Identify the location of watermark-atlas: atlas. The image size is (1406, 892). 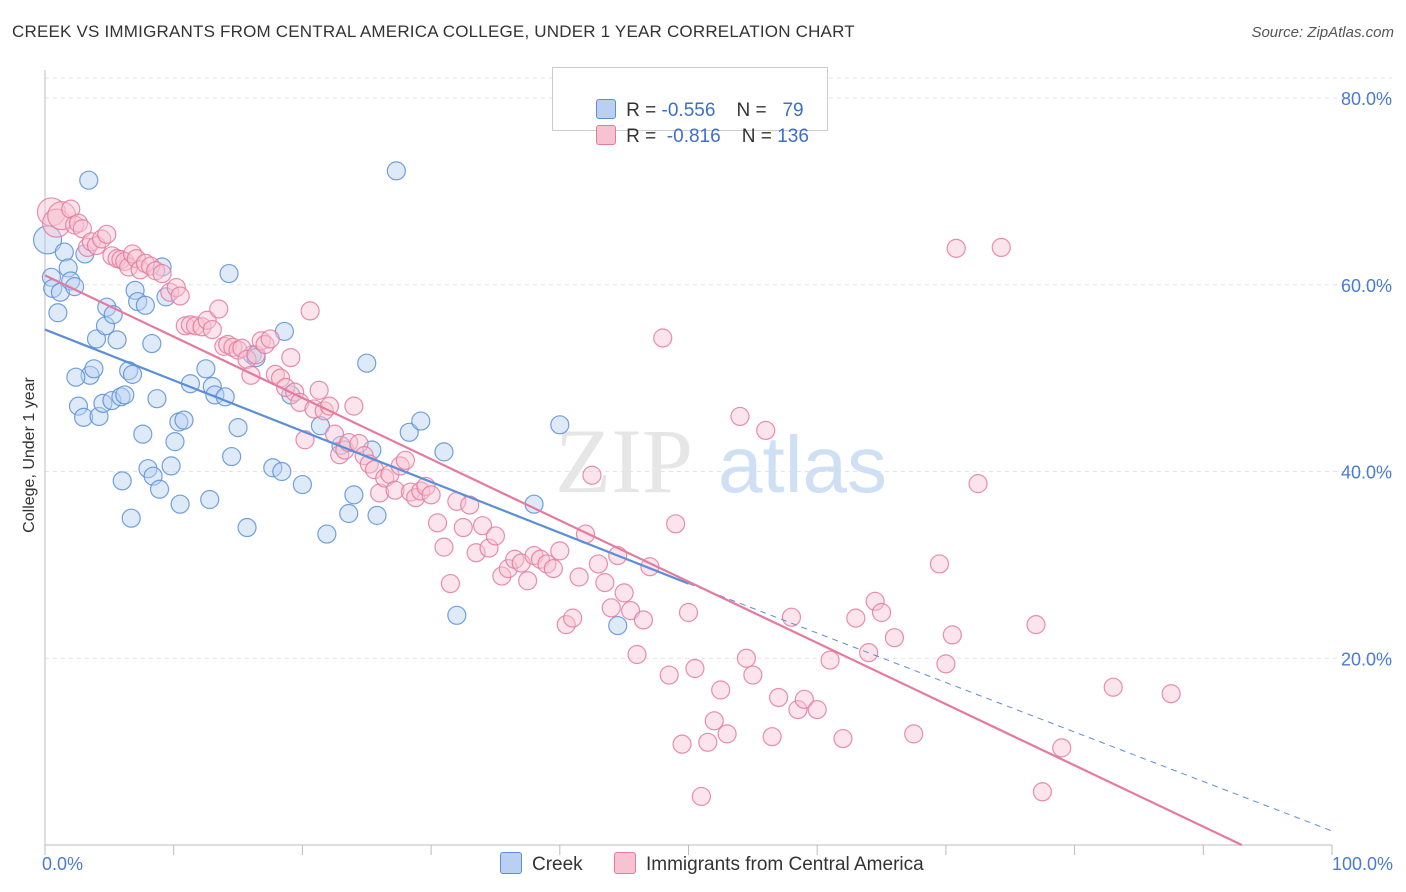
(802, 464).